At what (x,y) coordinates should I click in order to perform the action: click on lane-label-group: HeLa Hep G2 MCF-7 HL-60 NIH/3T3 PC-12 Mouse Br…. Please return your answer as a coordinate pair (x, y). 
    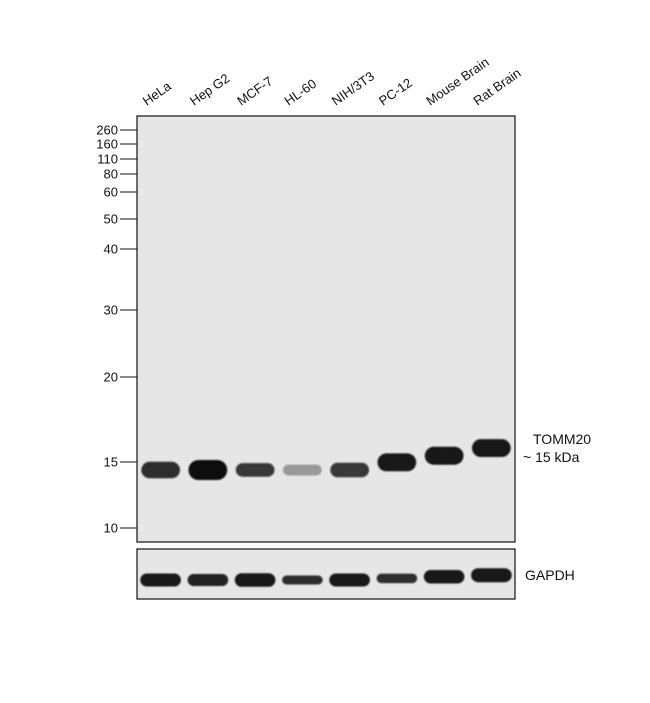
    Looking at the image, I should click on (332, 81).